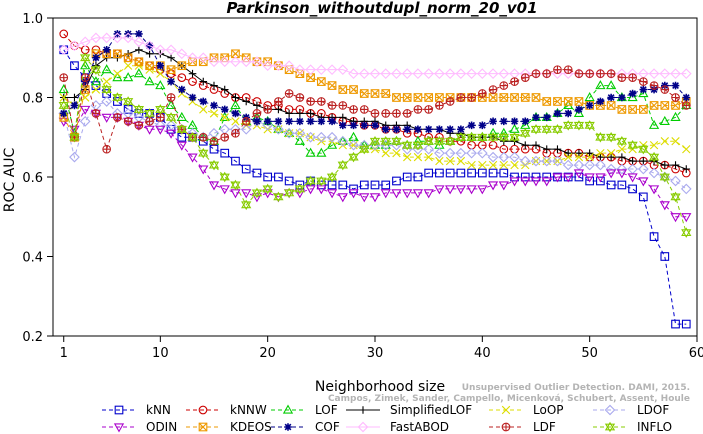  I want to click on legend-item-odin: ODIN, so click(139, 427).